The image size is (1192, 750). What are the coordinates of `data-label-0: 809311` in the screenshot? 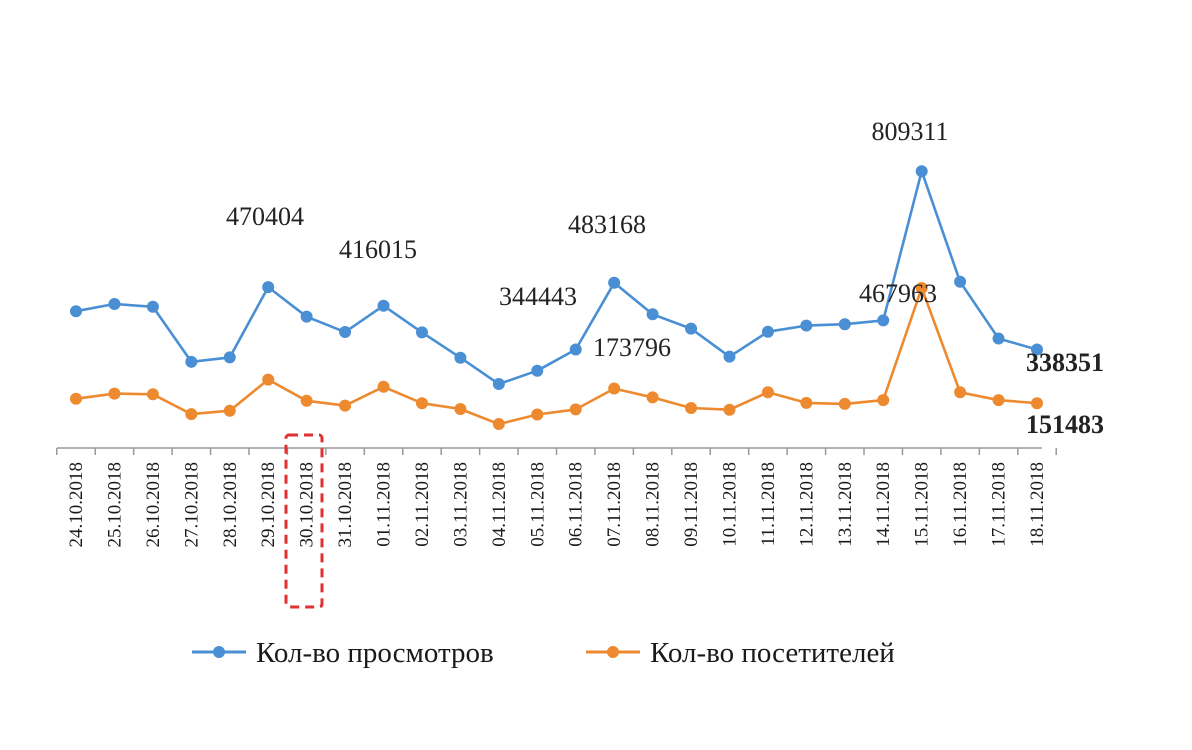 It's located at (909, 131).